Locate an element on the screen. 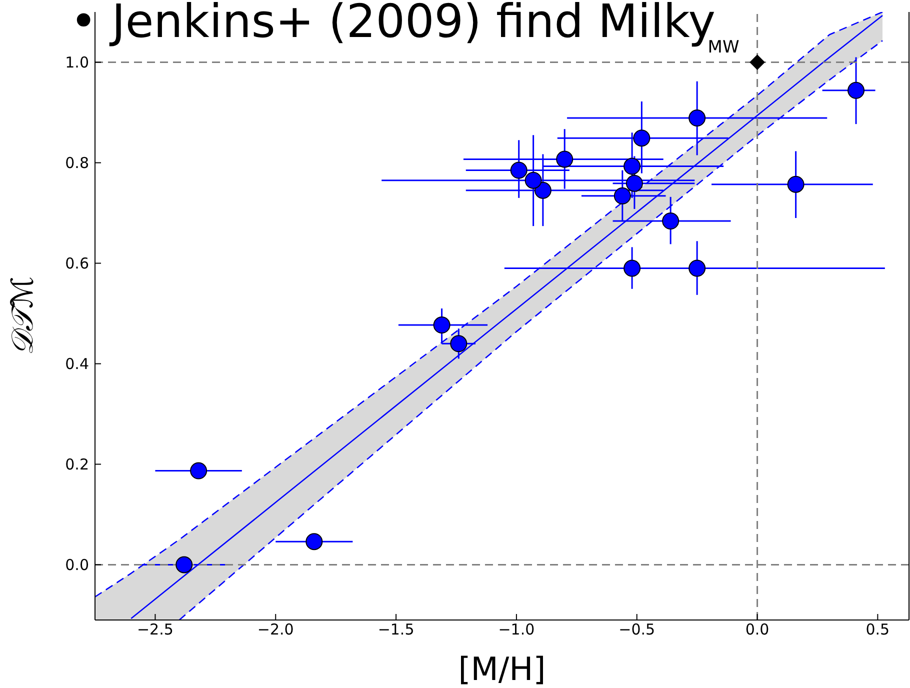  x-tick-label: −0.5 is located at coordinates (637, 629).